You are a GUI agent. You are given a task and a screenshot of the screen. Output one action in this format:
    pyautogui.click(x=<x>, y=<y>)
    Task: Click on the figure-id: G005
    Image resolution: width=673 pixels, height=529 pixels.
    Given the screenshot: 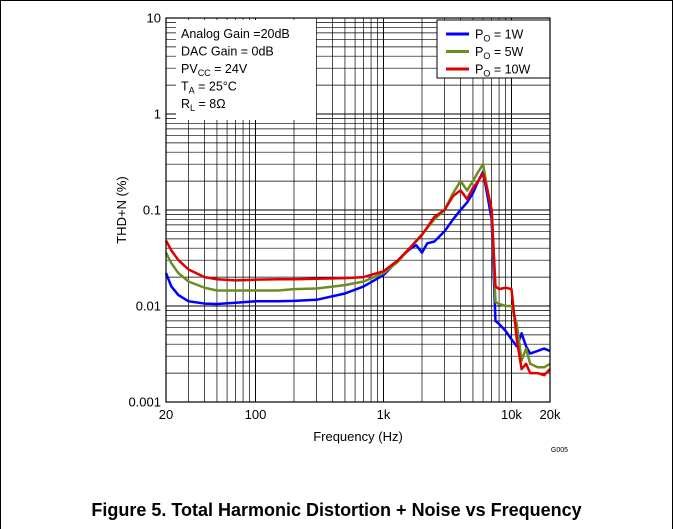 What is the action you would take?
    pyautogui.click(x=559, y=450)
    